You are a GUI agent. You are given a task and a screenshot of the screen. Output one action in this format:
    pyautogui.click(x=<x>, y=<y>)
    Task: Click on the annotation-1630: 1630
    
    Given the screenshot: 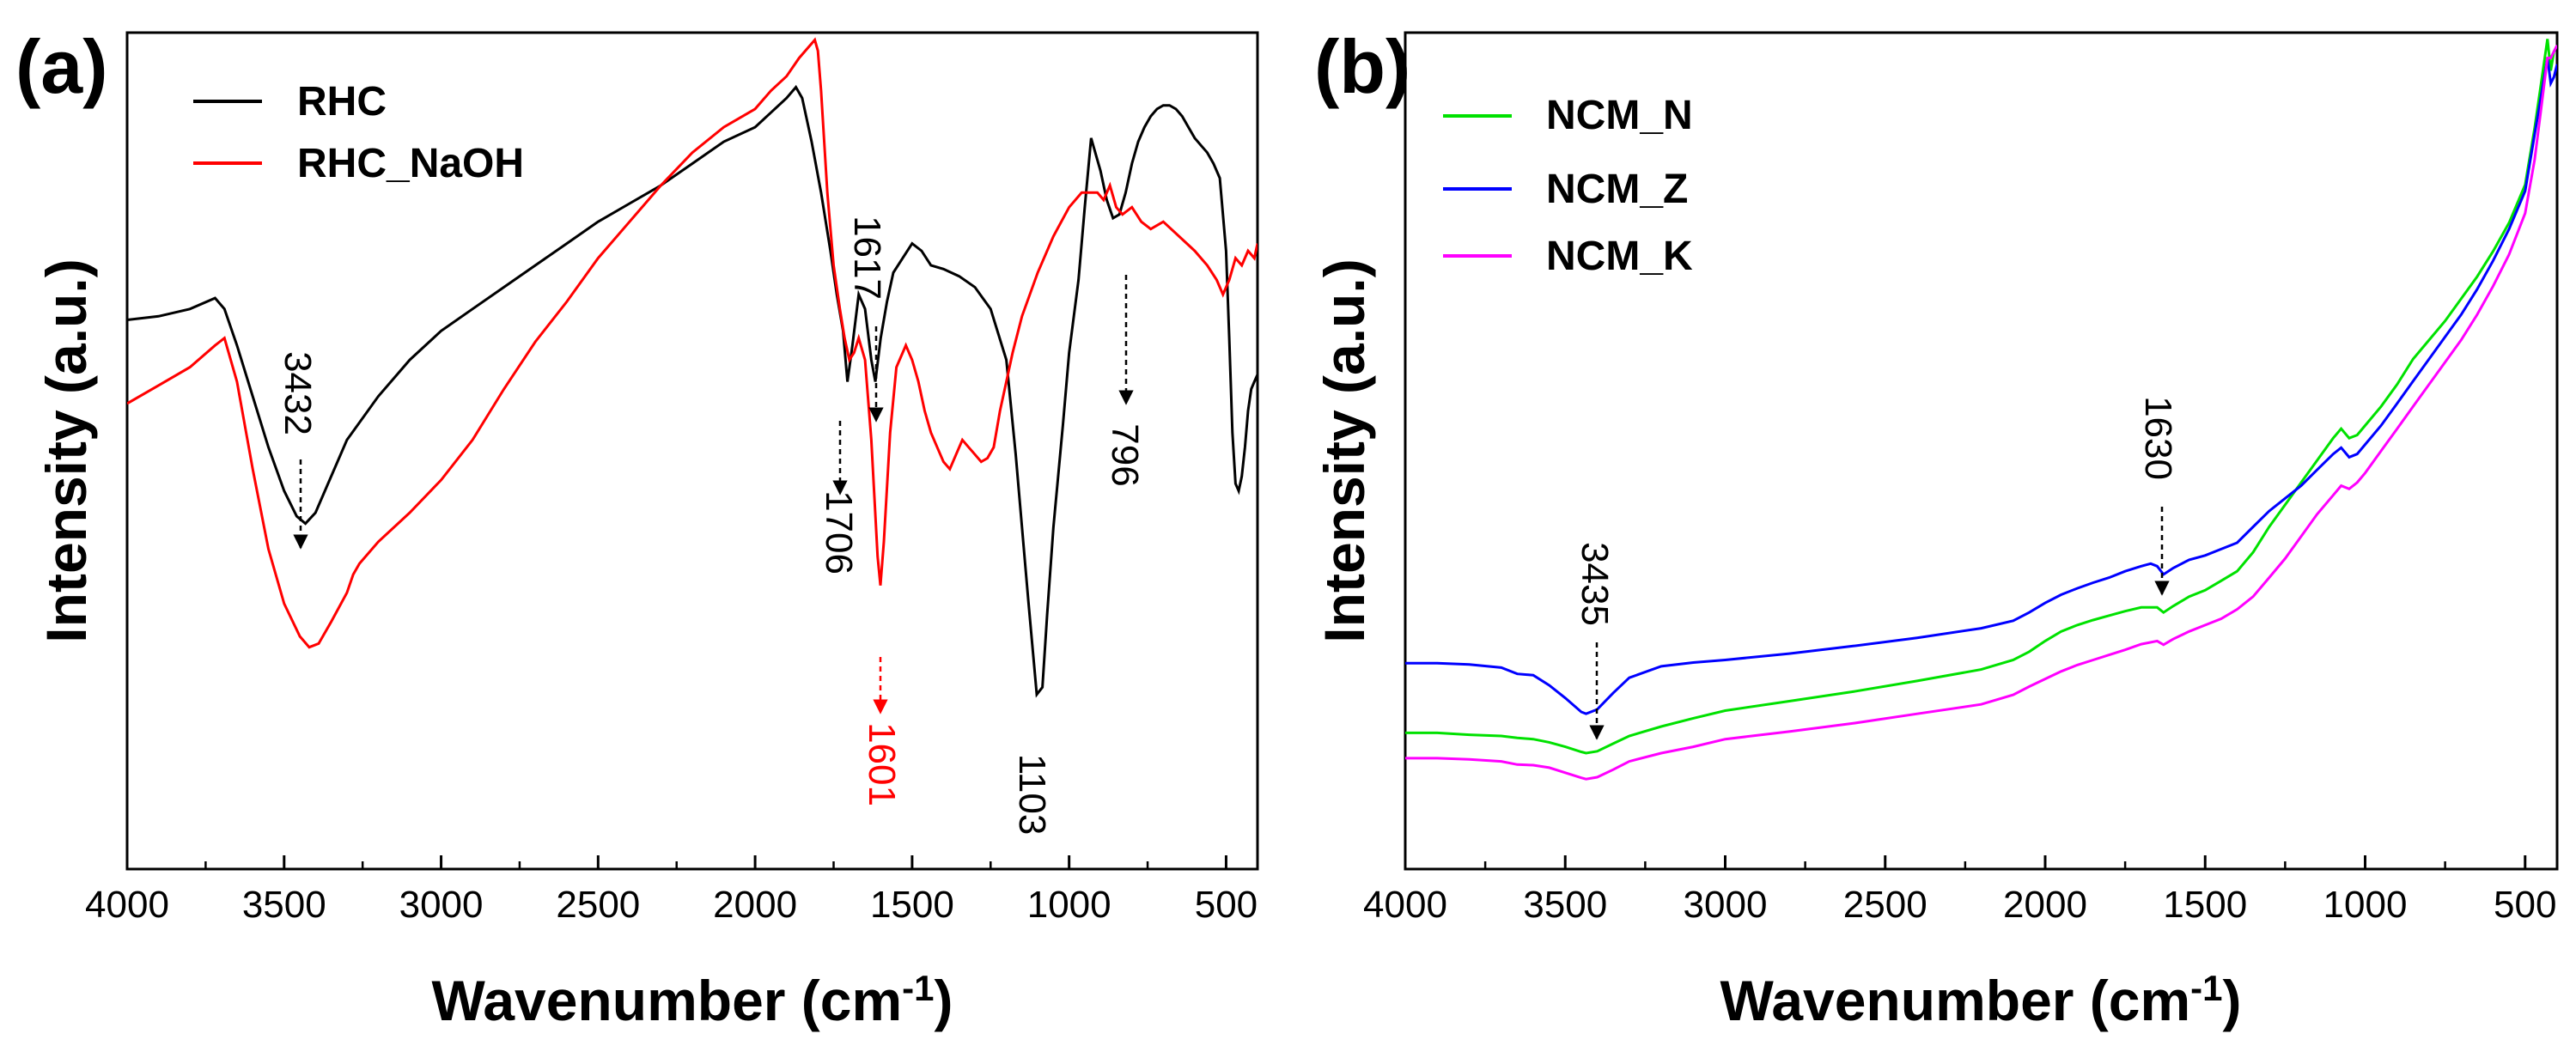 What is the action you would take?
    pyautogui.click(x=2158, y=496)
    